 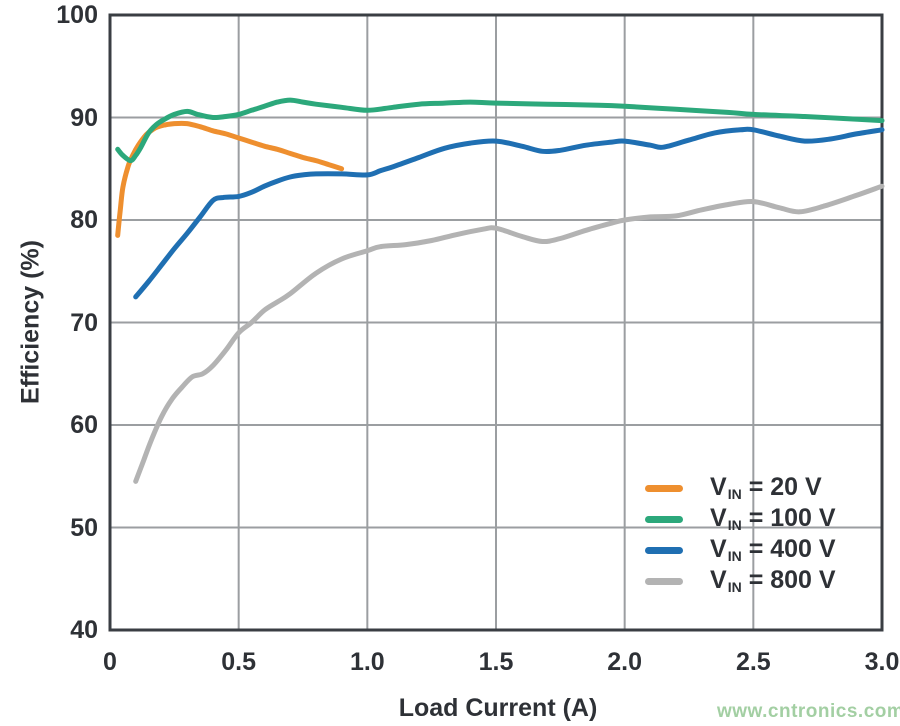 What do you see at coordinates (664, 488) in the screenshot?
I see `legend-swatch-vin-20v` at bounding box center [664, 488].